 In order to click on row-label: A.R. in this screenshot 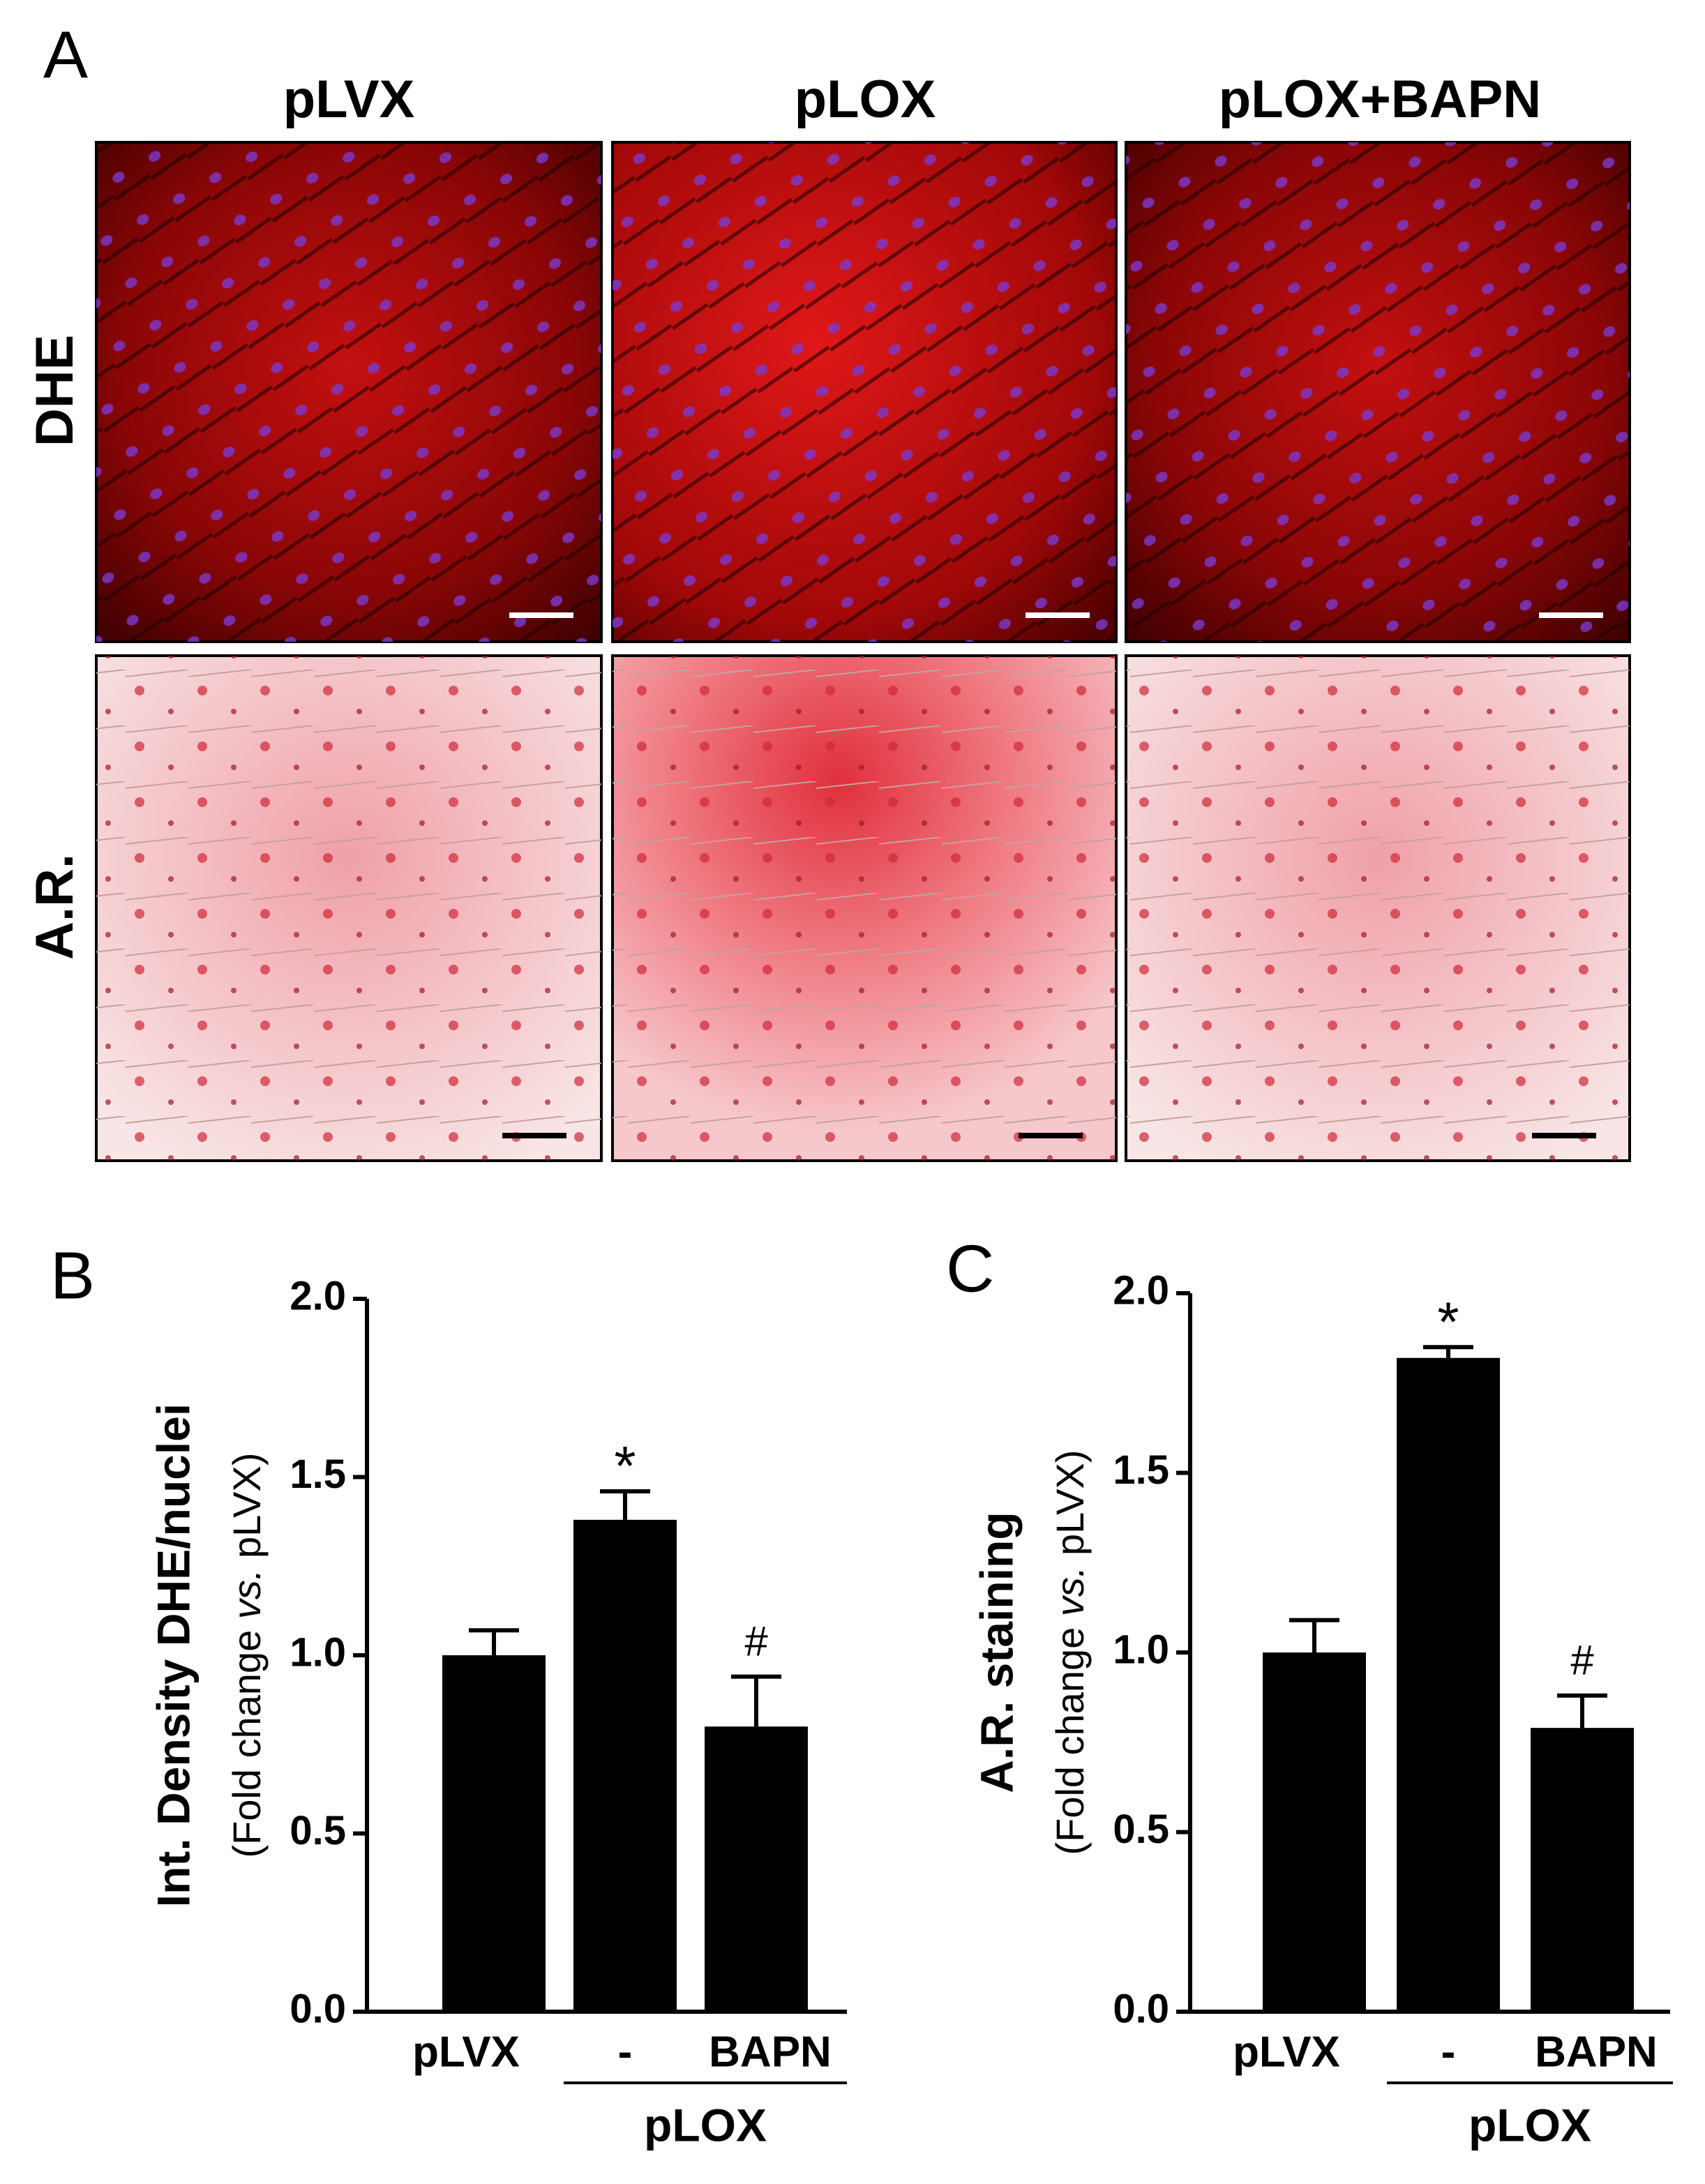, I will do `click(54, 907)`.